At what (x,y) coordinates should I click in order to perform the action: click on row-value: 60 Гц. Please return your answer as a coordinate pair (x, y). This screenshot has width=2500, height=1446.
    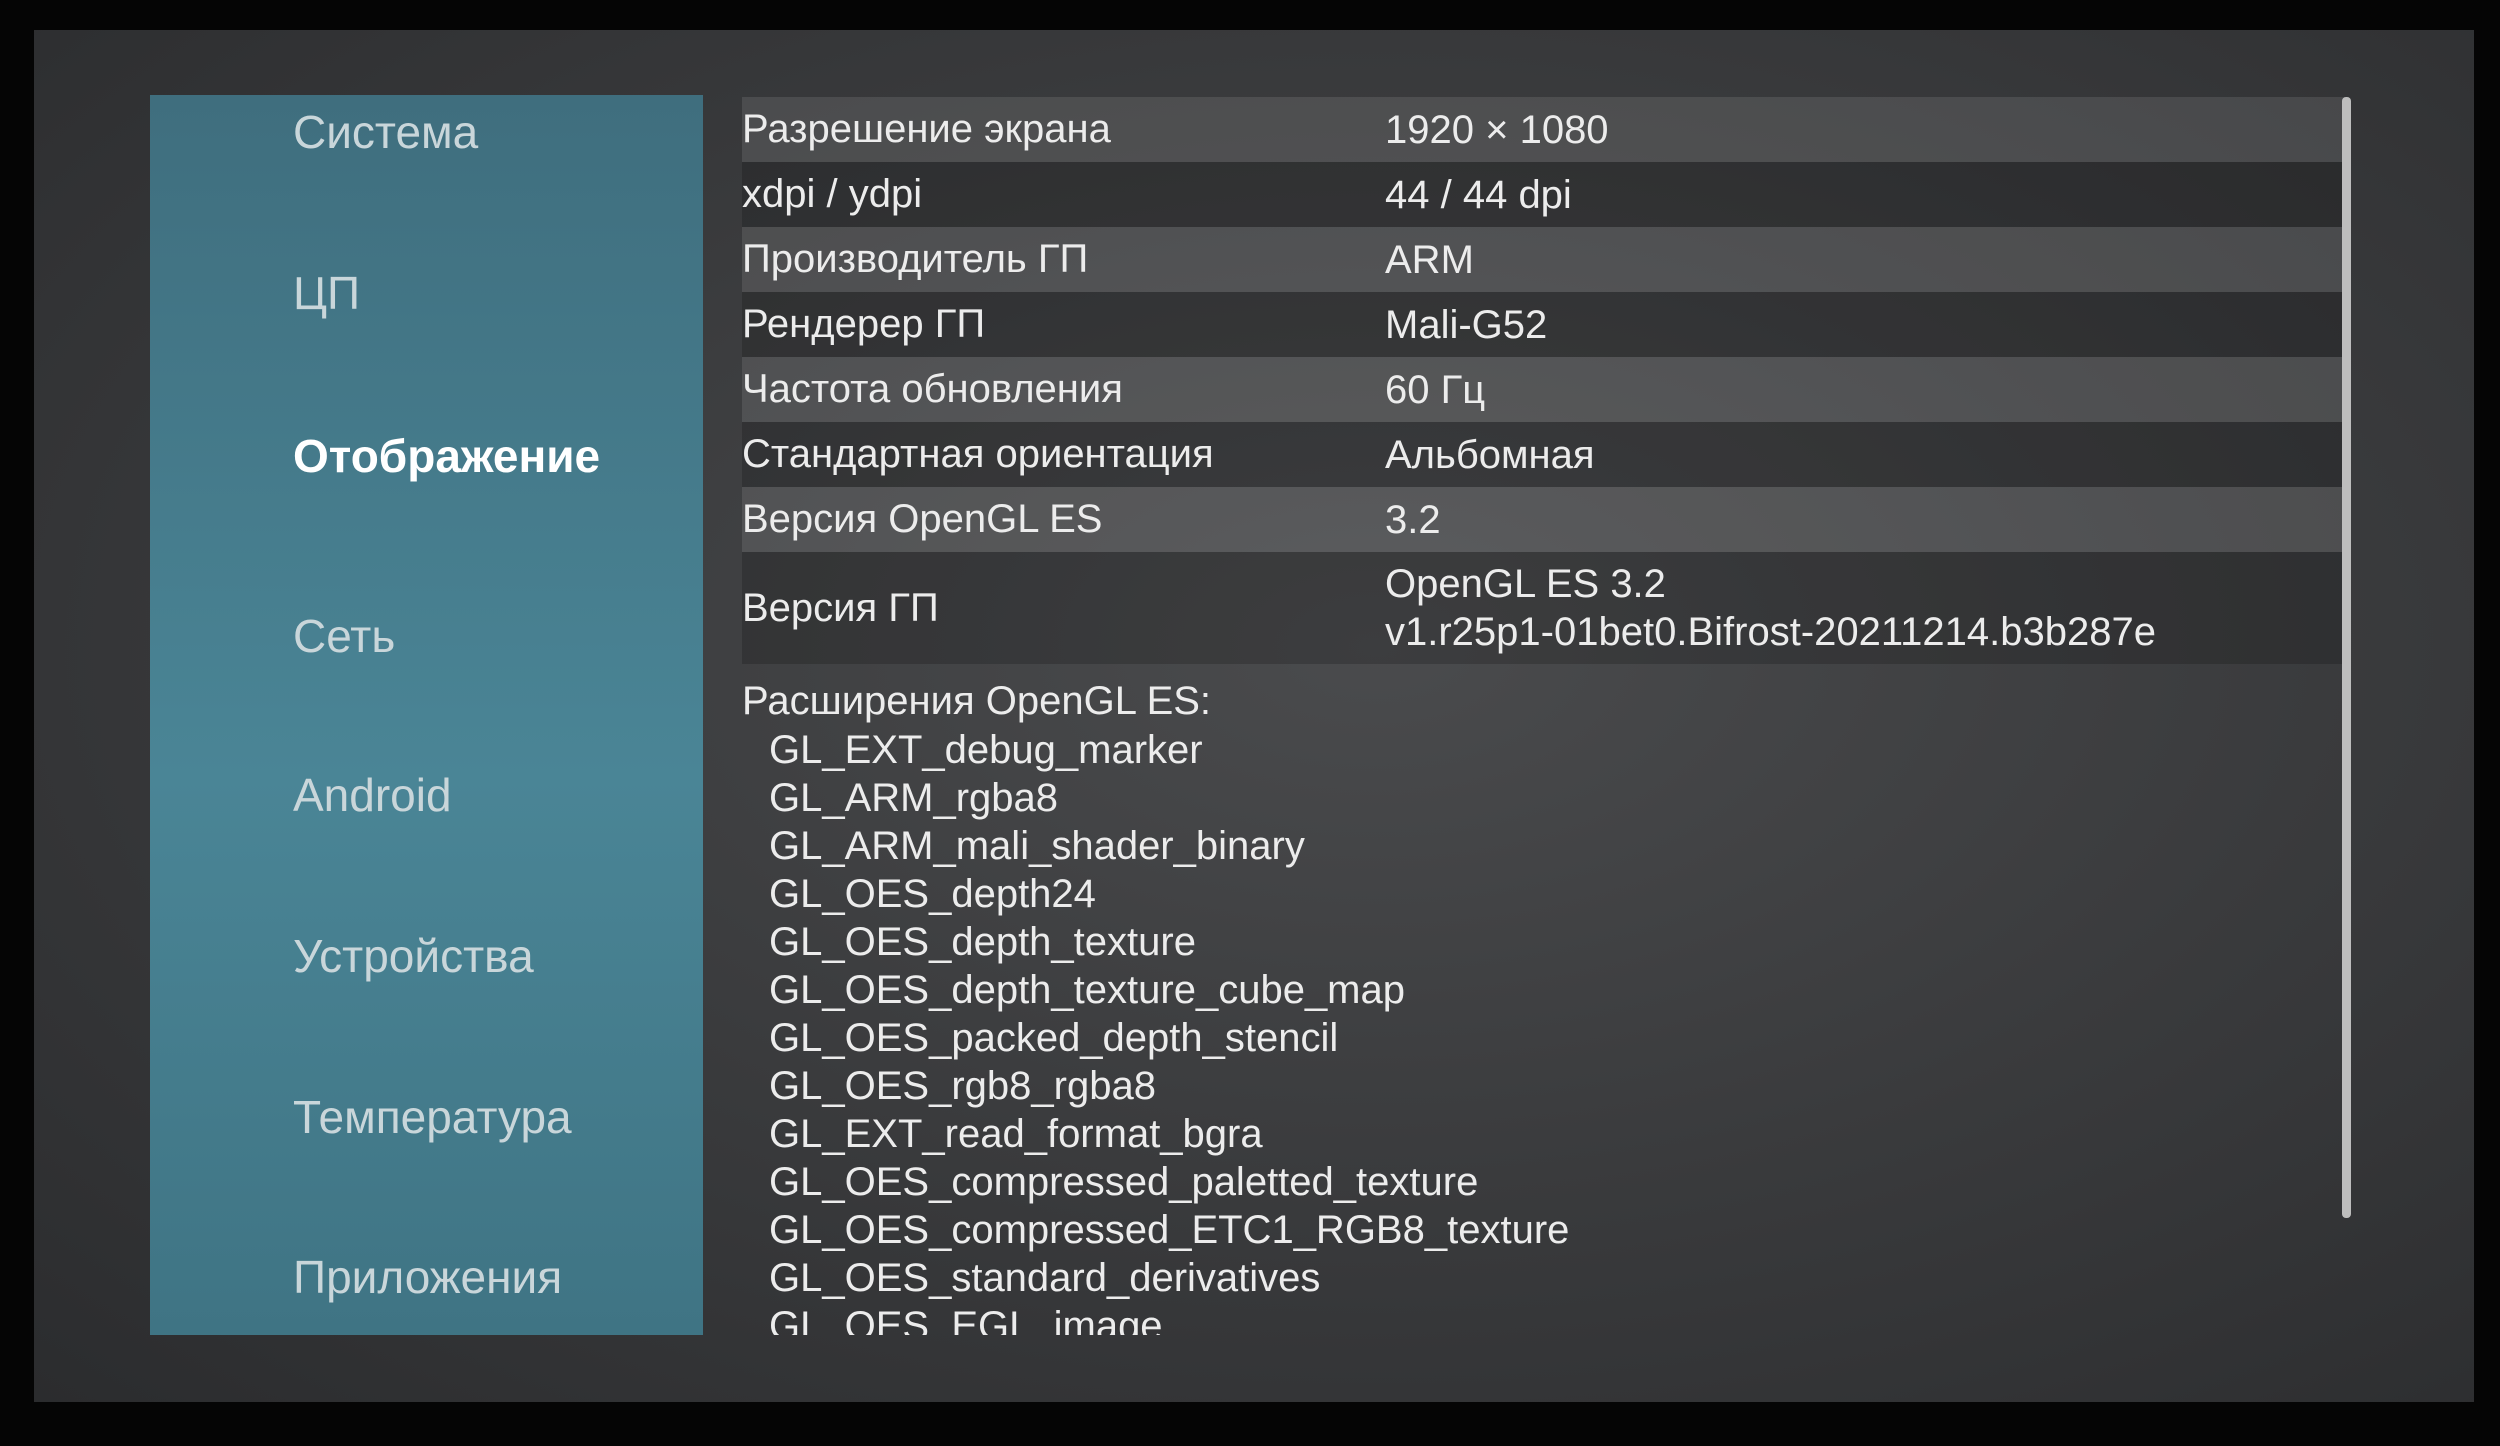
    Looking at the image, I should click on (1435, 389).